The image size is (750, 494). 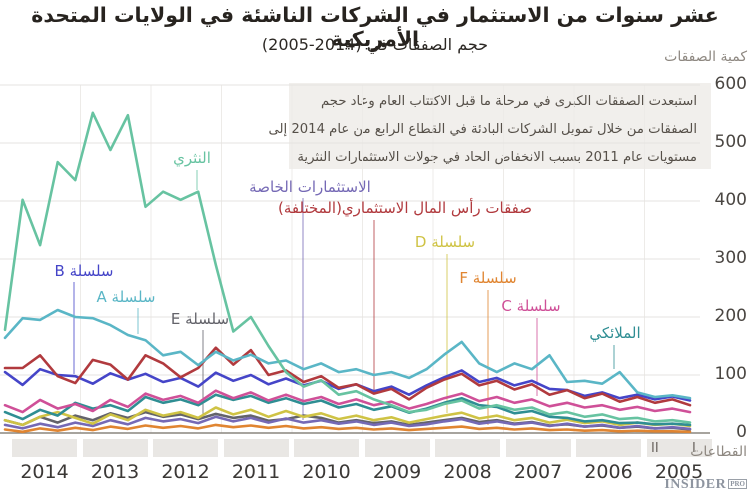 I want to click on series-label-private-investments: الاستثمارات الخاصة, so click(x=310, y=187).